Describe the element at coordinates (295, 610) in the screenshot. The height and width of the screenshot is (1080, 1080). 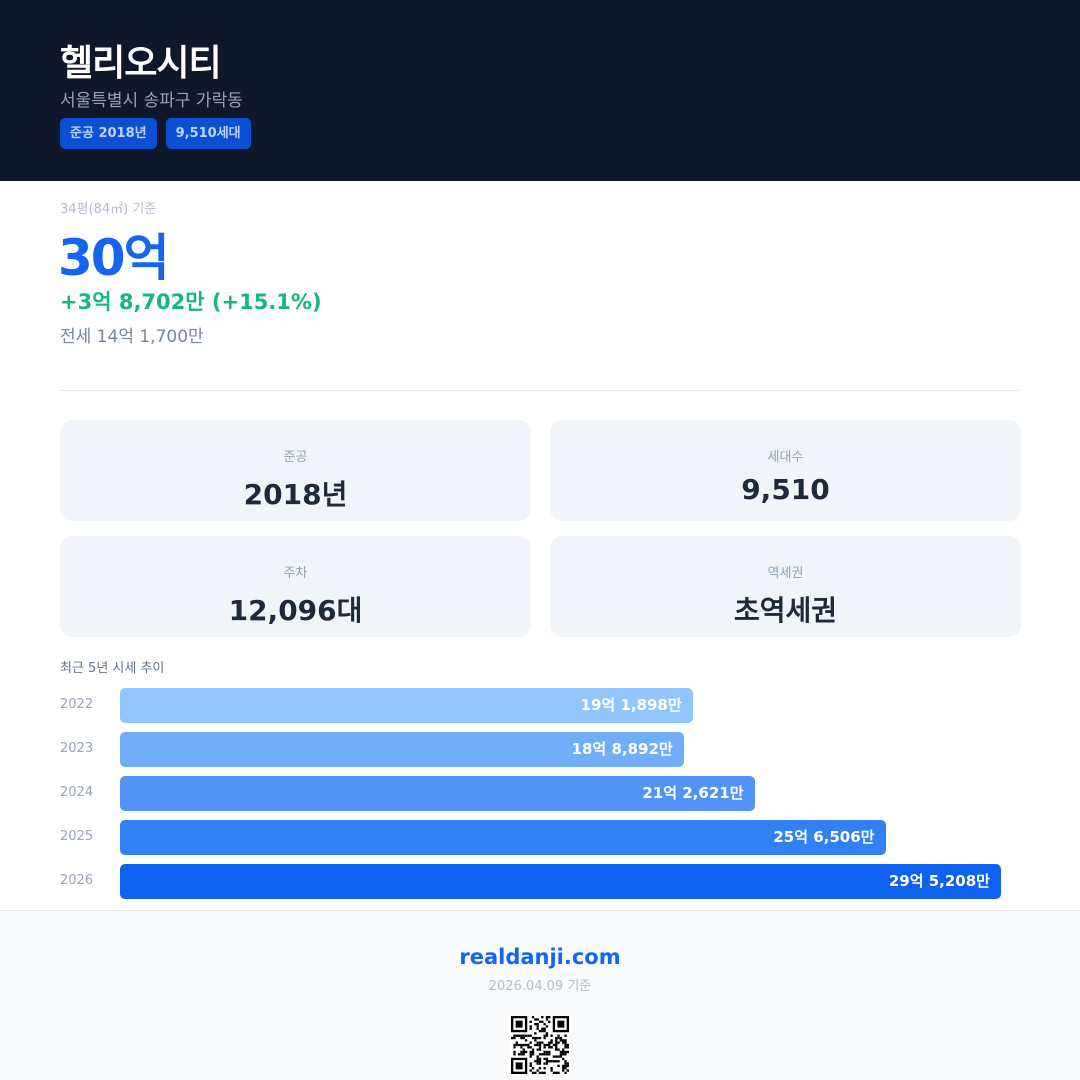
I see `card-value: 12,096대` at that location.